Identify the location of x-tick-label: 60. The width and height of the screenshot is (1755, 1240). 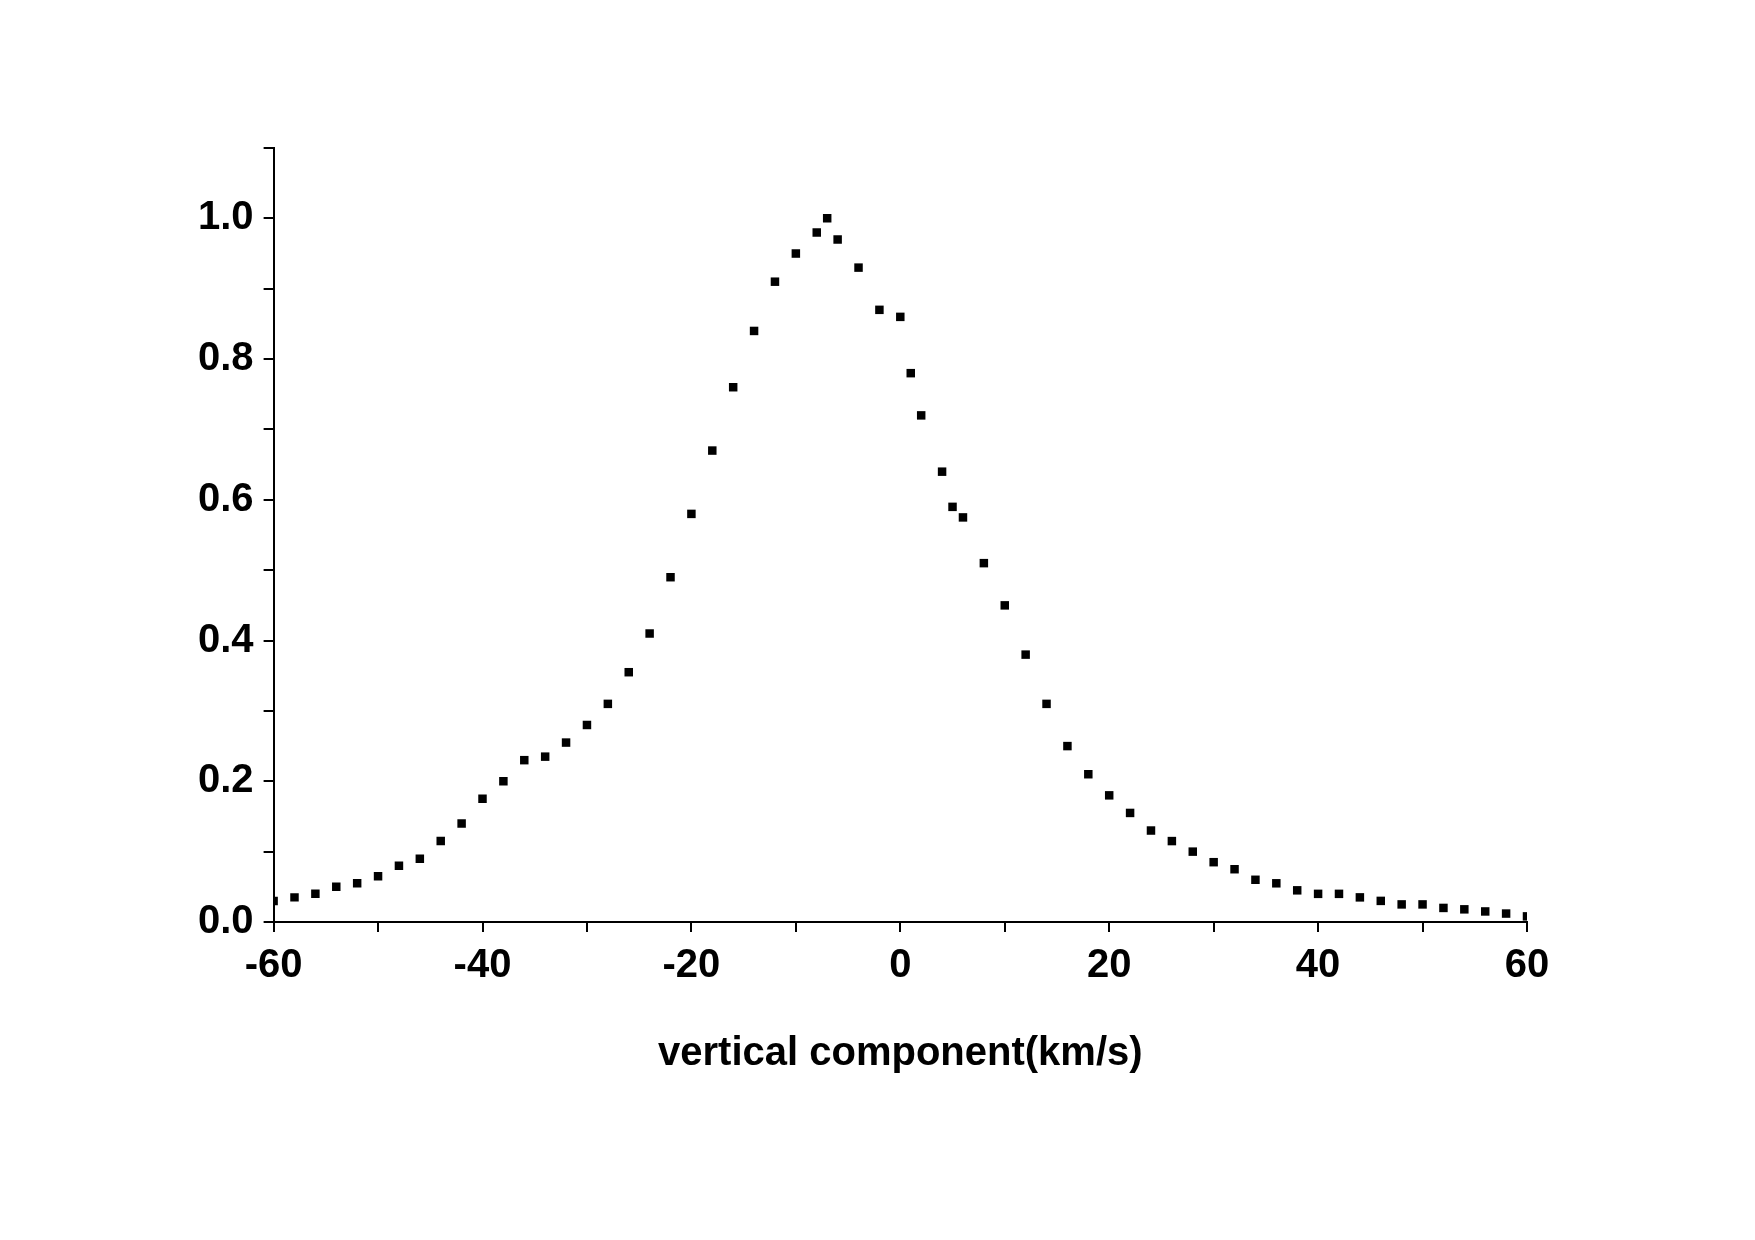
(1527, 963).